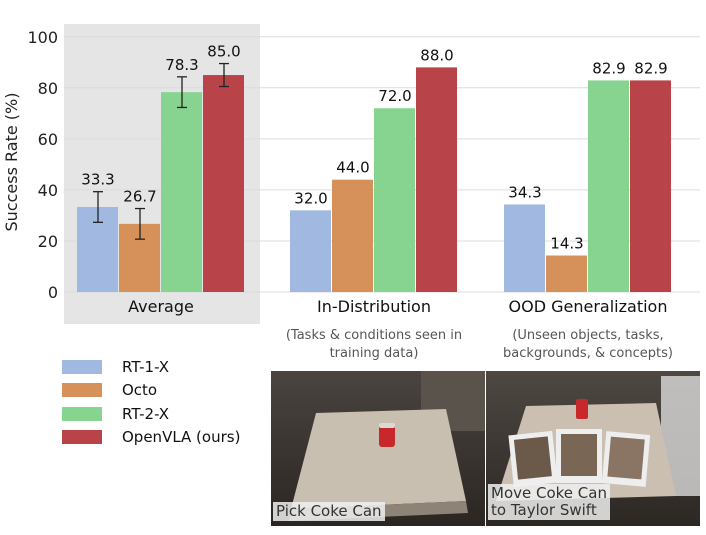 The image size is (706, 535). I want to click on x-category-label: Average, so click(161, 306).